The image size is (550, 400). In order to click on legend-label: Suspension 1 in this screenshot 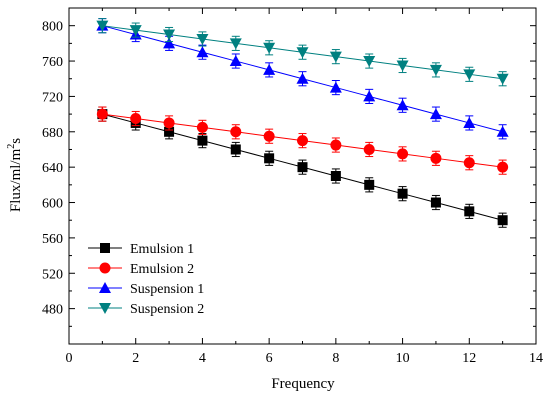, I will do `click(167, 289)`.